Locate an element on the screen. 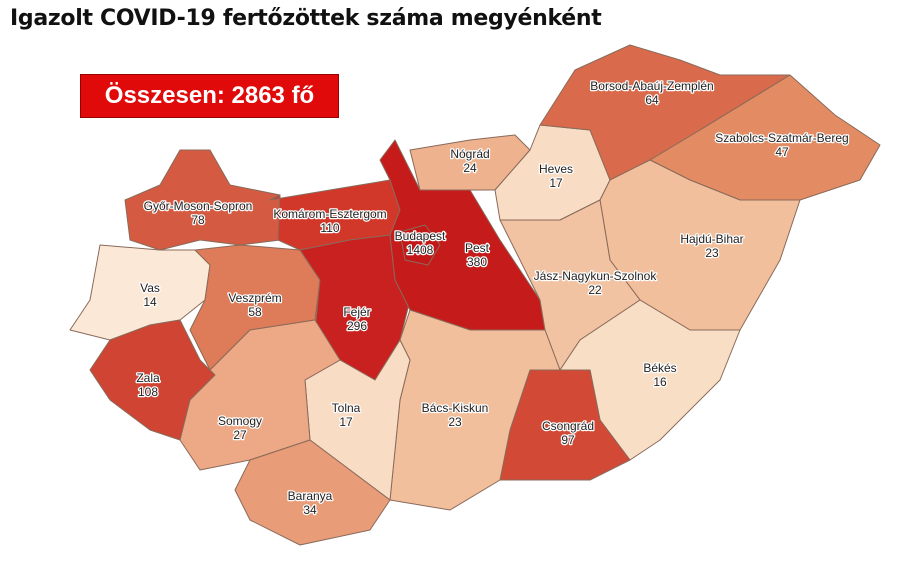 This screenshot has width=900, height=564. county-name-label: Tolna is located at coordinates (346, 408).